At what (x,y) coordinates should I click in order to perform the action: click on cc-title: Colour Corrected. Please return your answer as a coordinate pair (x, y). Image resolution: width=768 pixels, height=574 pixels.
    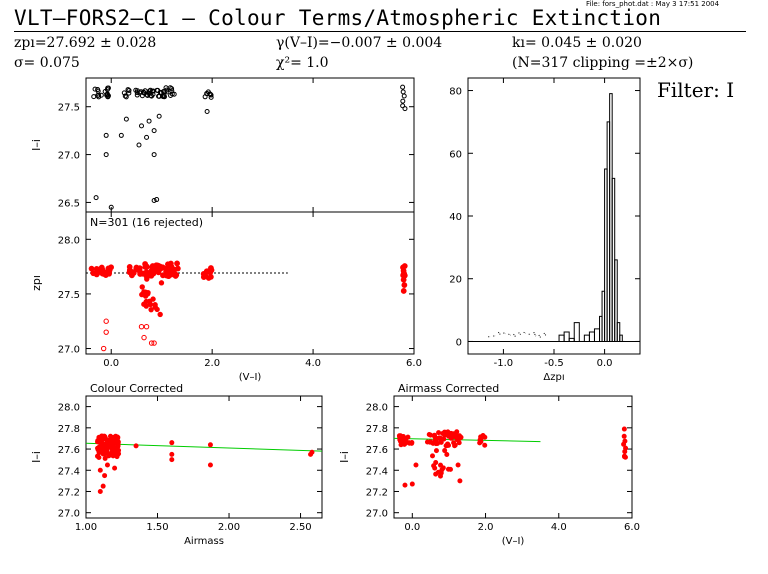
    Looking at the image, I should click on (136, 388).